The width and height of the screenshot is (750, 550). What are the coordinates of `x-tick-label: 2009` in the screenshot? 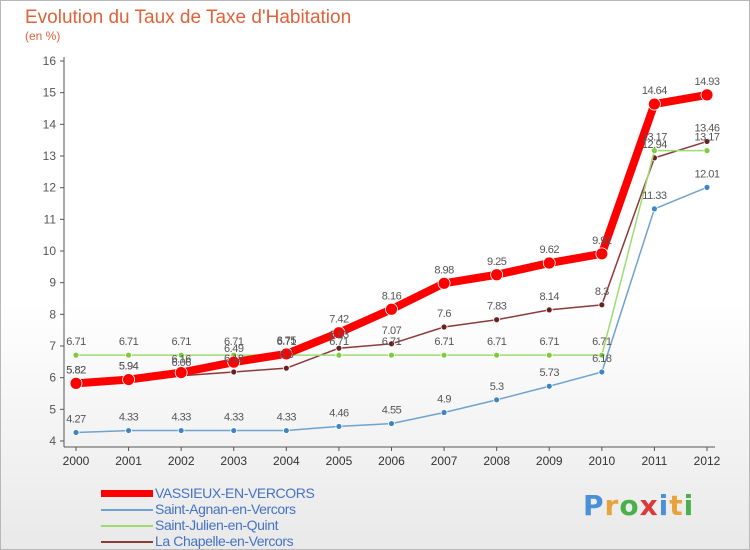 It's located at (549, 461).